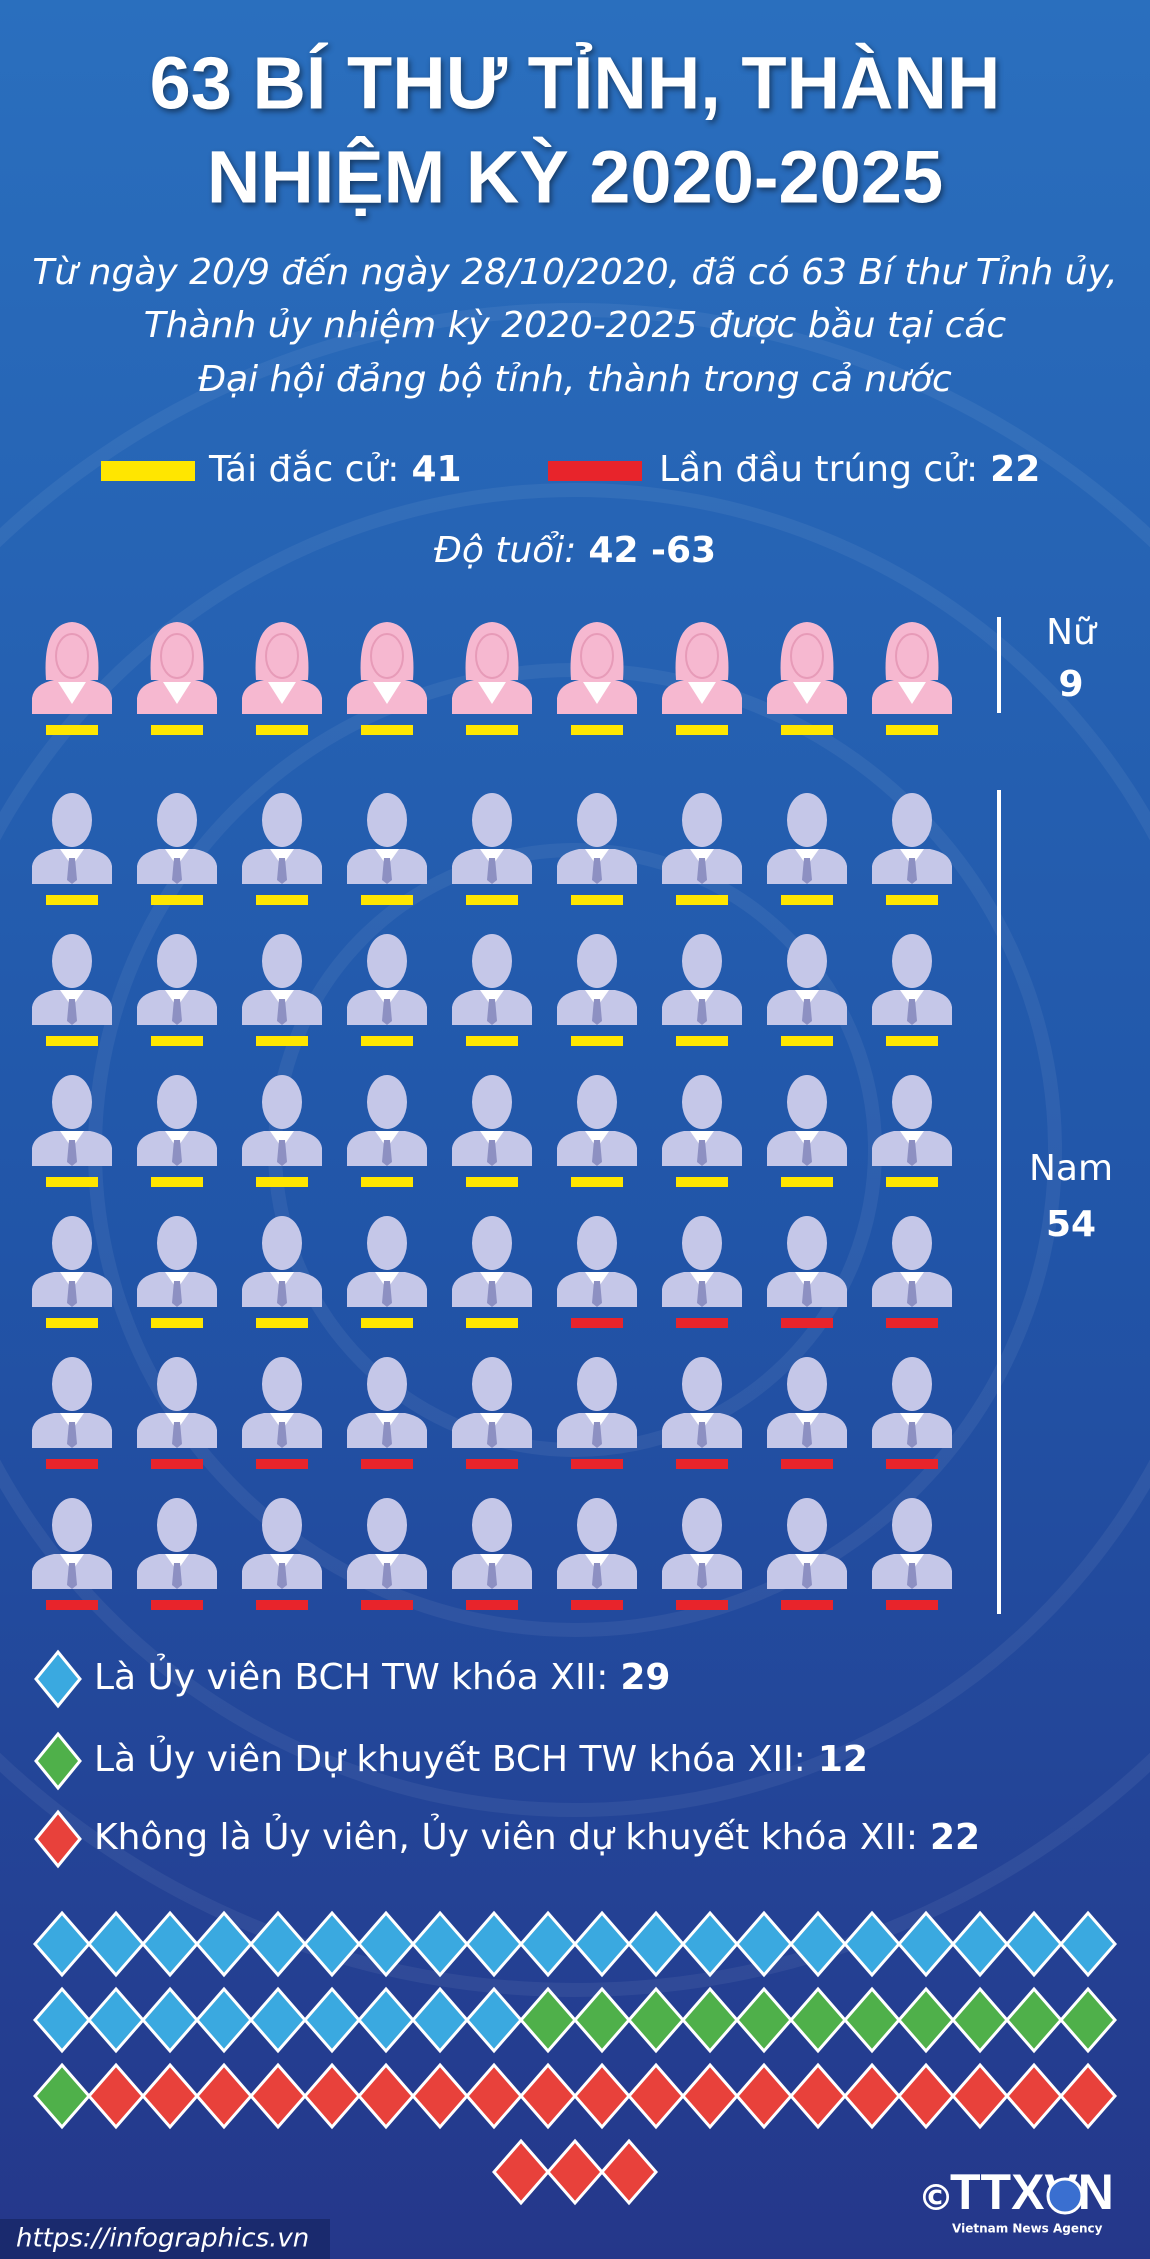  What do you see at coordinates (436, 469) in the screenshot?
I see `legend-value: 41` at bounding box center [436, 469].